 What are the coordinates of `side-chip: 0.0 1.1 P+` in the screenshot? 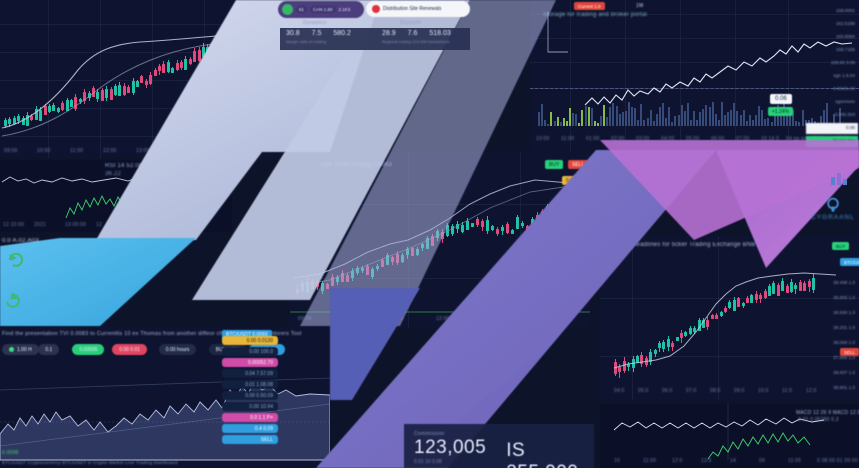 It's located at (250, 417).